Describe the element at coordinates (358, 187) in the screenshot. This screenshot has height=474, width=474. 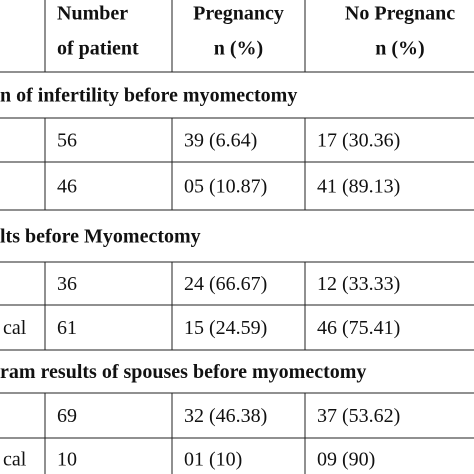
I see `cell-text: 41 (89.13)` at that location.